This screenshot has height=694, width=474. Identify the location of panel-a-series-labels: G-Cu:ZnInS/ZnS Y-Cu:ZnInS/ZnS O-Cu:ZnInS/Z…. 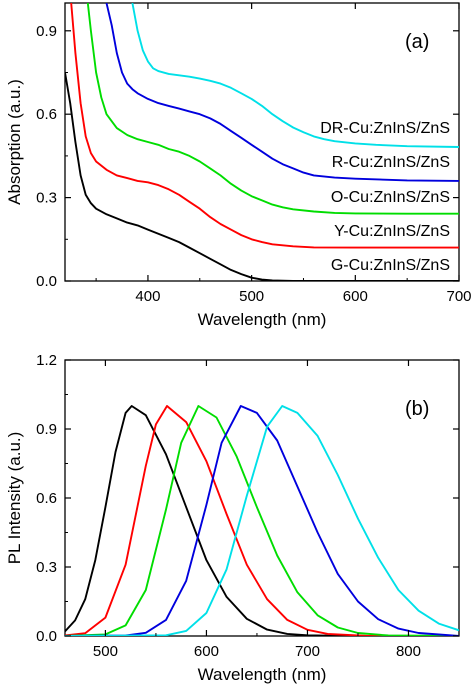
(385, 197).